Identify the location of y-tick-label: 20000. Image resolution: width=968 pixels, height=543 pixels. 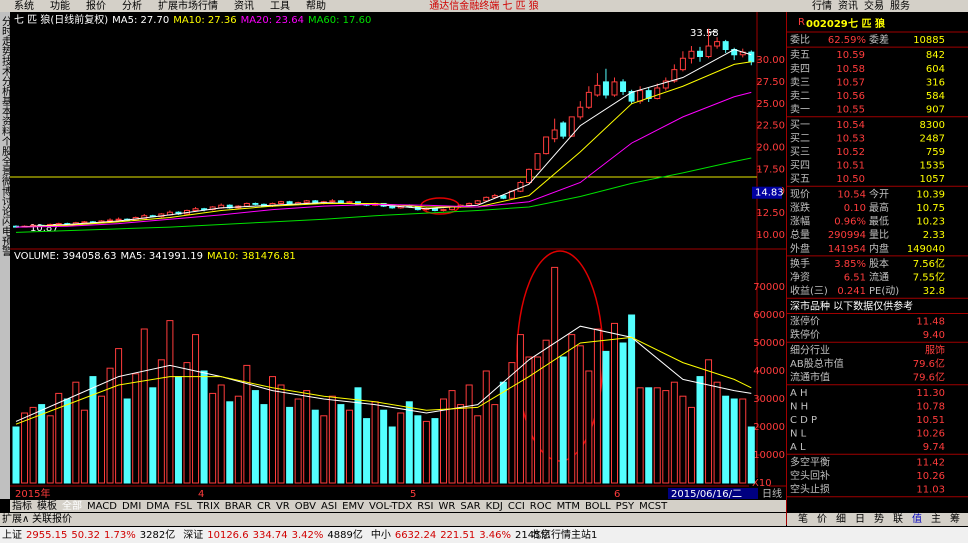
(769, 427).